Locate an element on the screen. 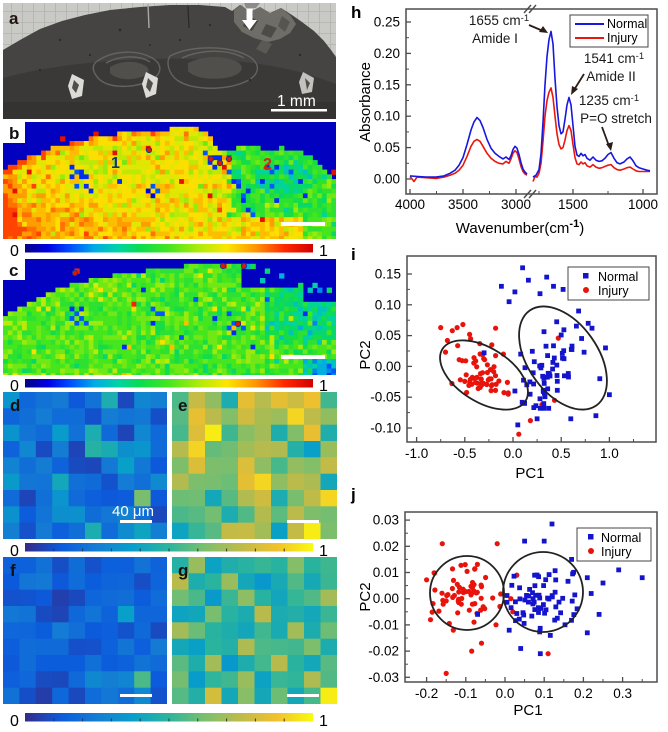  svg-text: 0.1 is located at coordinates (544, 693).